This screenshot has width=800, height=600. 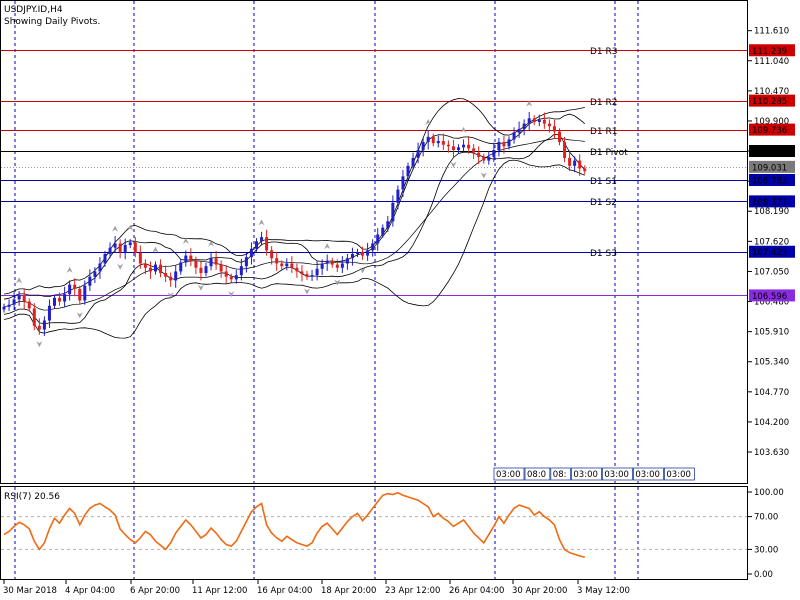 What do you see at coordinates (604, 132) in the screenshot?
I see `pivot-label: D1 R1` at bounding box center [604, 132].